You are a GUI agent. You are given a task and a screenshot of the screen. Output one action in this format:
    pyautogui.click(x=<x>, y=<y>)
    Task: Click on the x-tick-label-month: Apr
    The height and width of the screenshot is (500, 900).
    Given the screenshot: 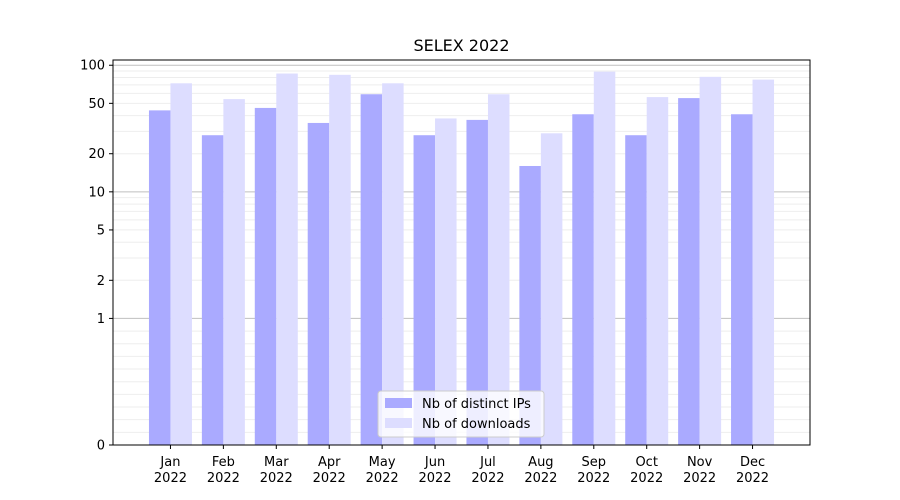 What is the action you would take?
    pyautogui.click(x=329, y=462)
    